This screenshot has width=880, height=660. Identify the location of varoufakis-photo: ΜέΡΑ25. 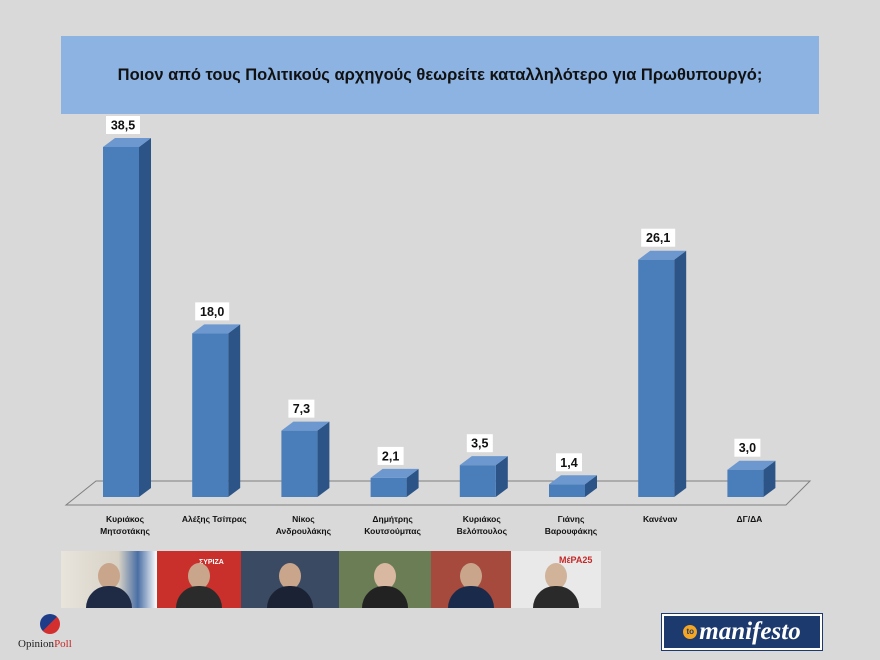
(556, 579).